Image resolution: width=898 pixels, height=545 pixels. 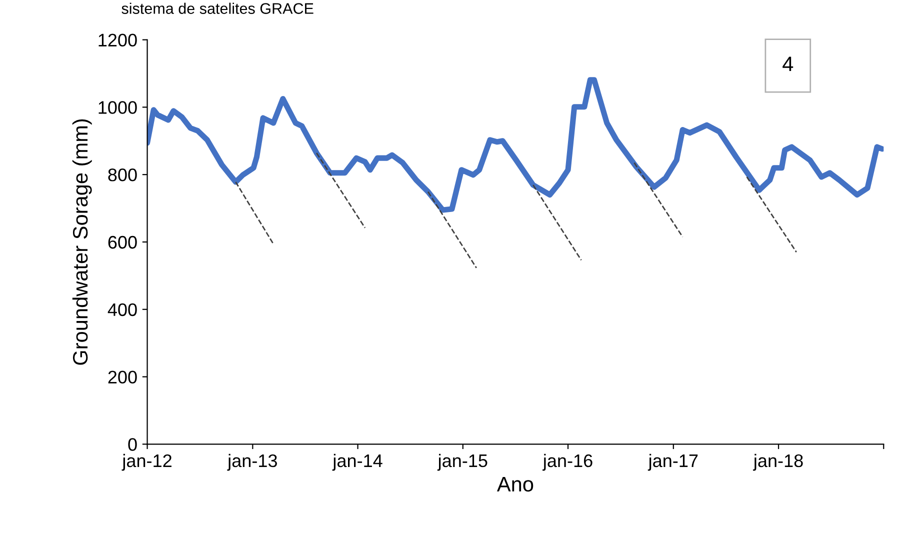 What do you see at coordinates (357, 462) in the screenshot?
I see `x-tick-label: jan-14` at bounding box center [357, 462].